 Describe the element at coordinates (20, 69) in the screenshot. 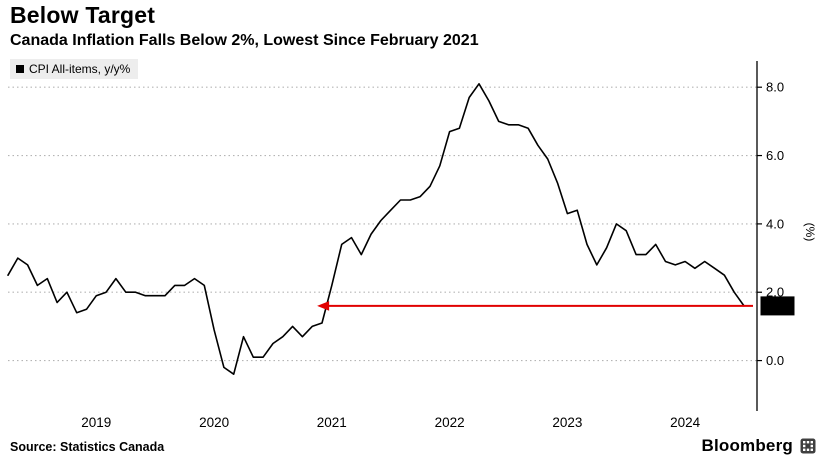

I see `legend-swatch-icon` at that location.